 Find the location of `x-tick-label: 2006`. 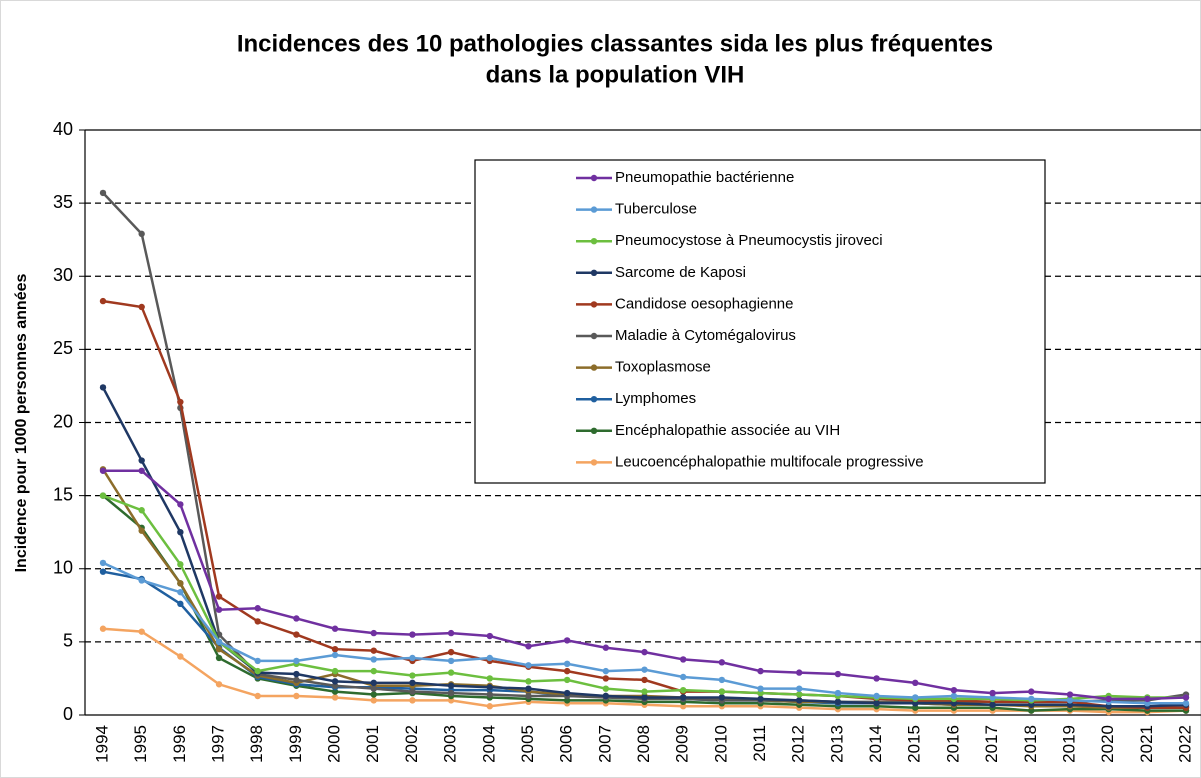

x-tick-label: 2006 is located at coordinates (566, 744).